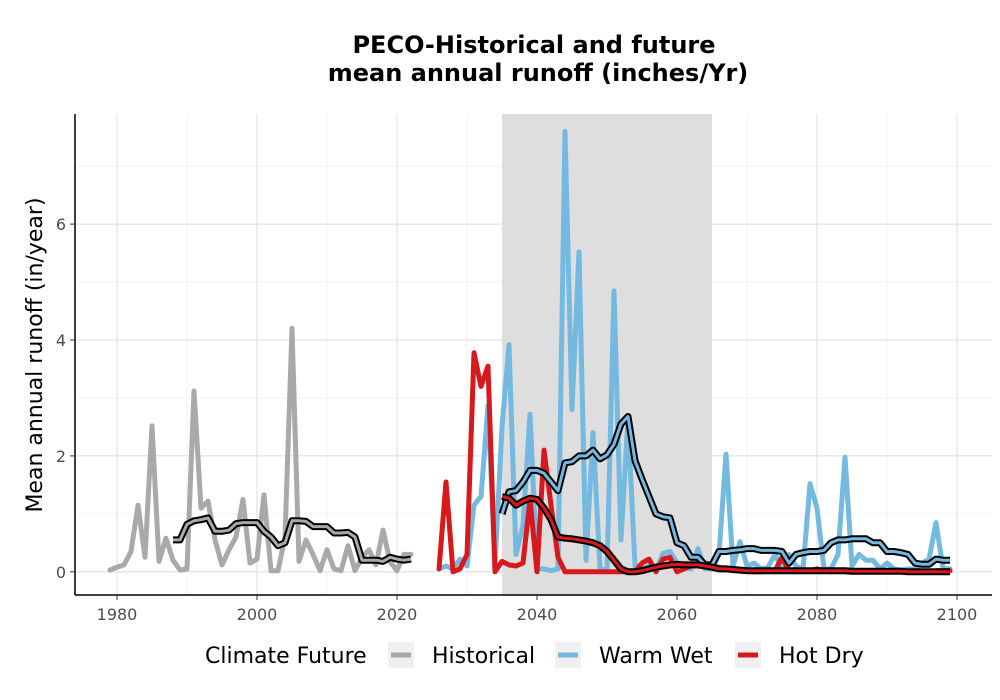 This screenshot has height=700, width=1000. Describe the element at coordinates (35, 354) in the screenshot. I see `y-axis-label: Mean annual runoff (in/year)` at that location.